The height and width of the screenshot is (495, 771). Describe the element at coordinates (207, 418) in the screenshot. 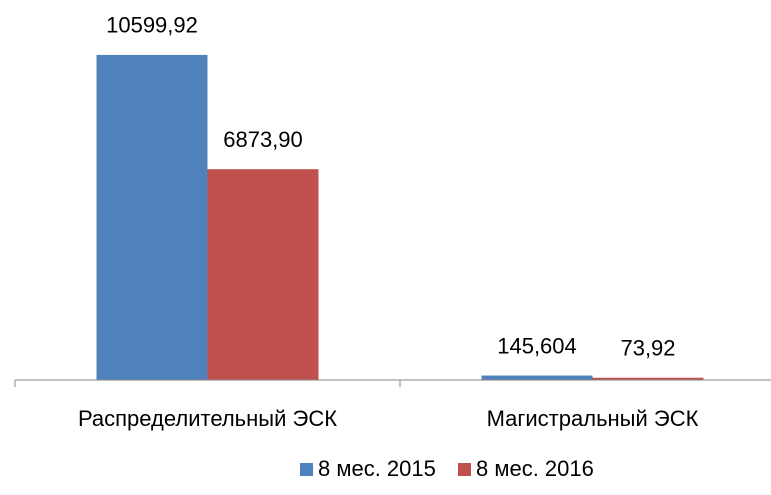

I see `x-tick-label: Распределительный ЭСК` at that location.